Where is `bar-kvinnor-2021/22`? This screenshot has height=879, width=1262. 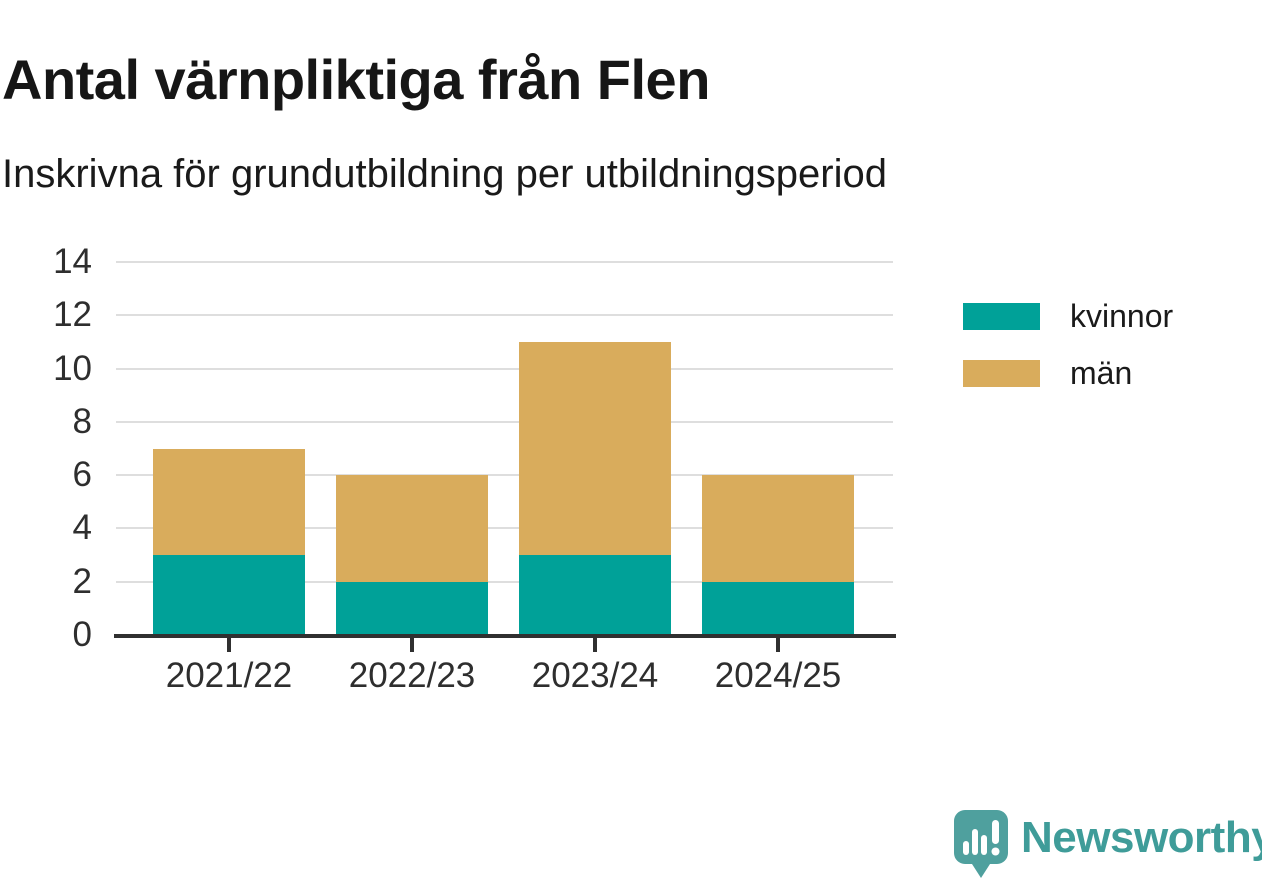
bar-kvinnor-2021/22 is located at coordinates (229, 595).